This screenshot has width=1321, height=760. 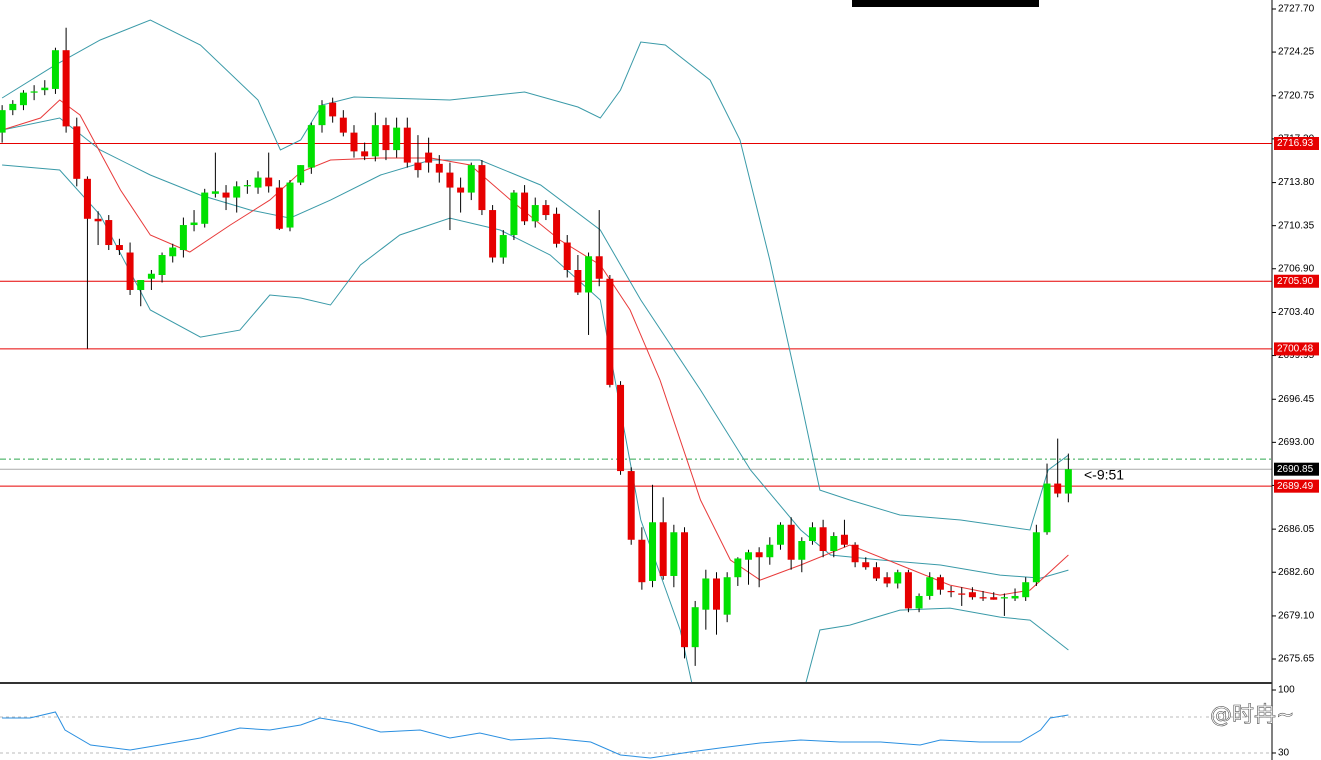 What do you see at coordinates (1296, 529) in the screenshot?
I see `y-tick-label: 2686.05` at bounding box center [1296, 529].